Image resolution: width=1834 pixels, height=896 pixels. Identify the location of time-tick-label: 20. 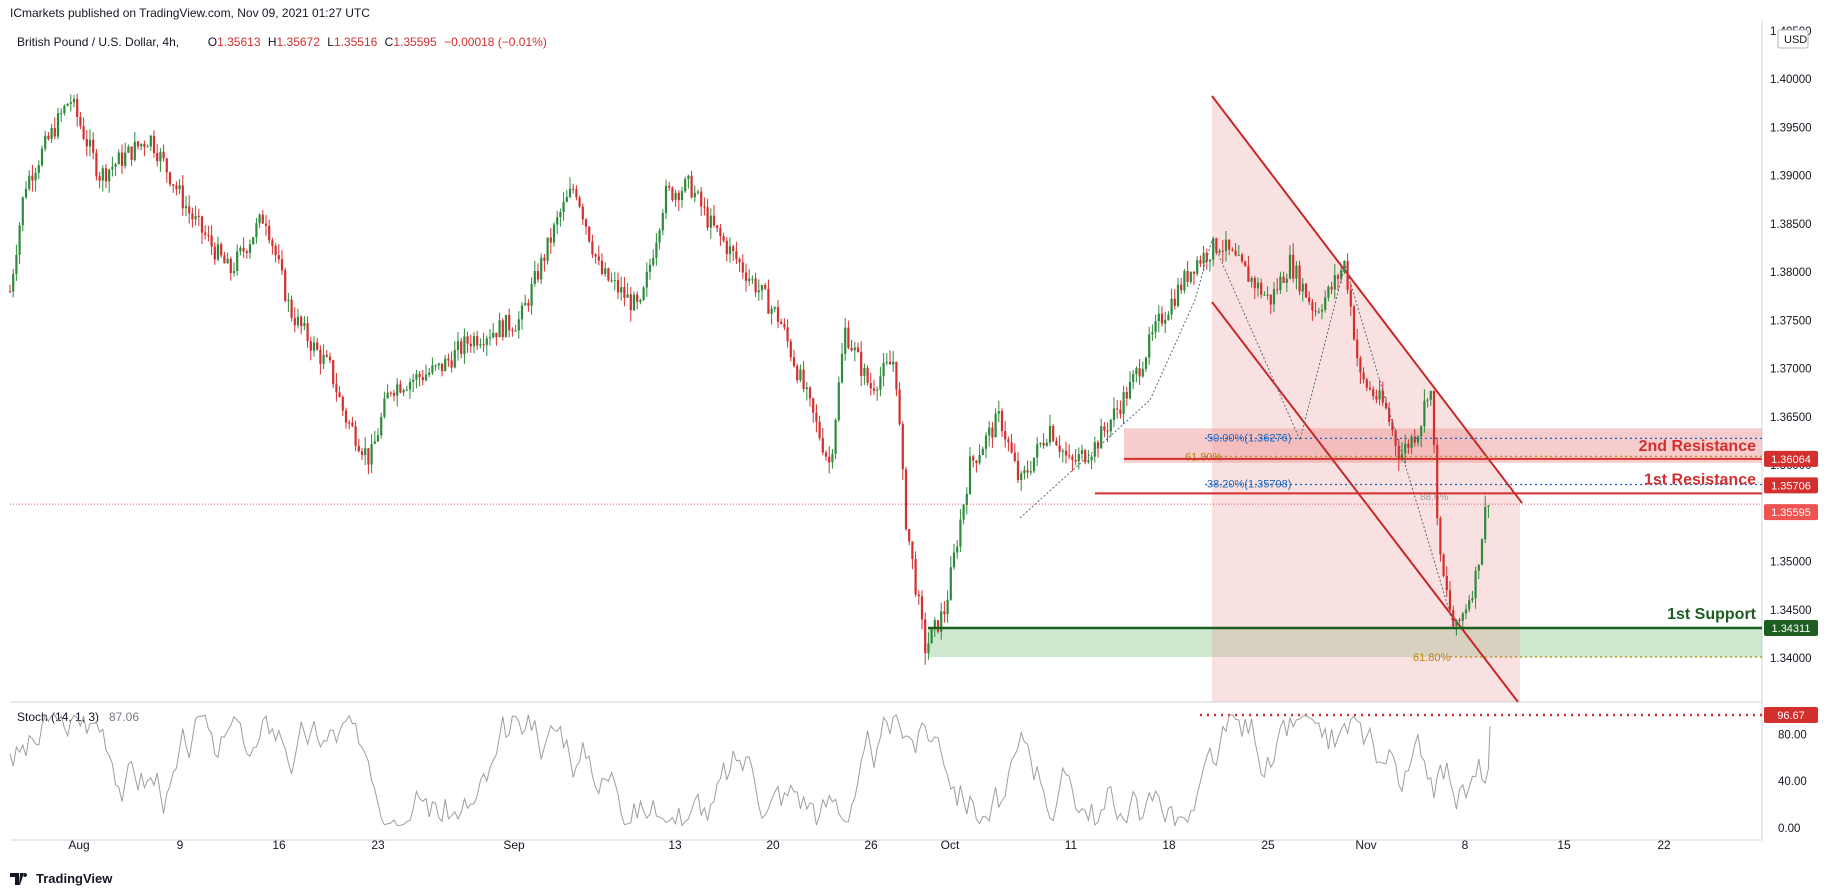
(773, 845).